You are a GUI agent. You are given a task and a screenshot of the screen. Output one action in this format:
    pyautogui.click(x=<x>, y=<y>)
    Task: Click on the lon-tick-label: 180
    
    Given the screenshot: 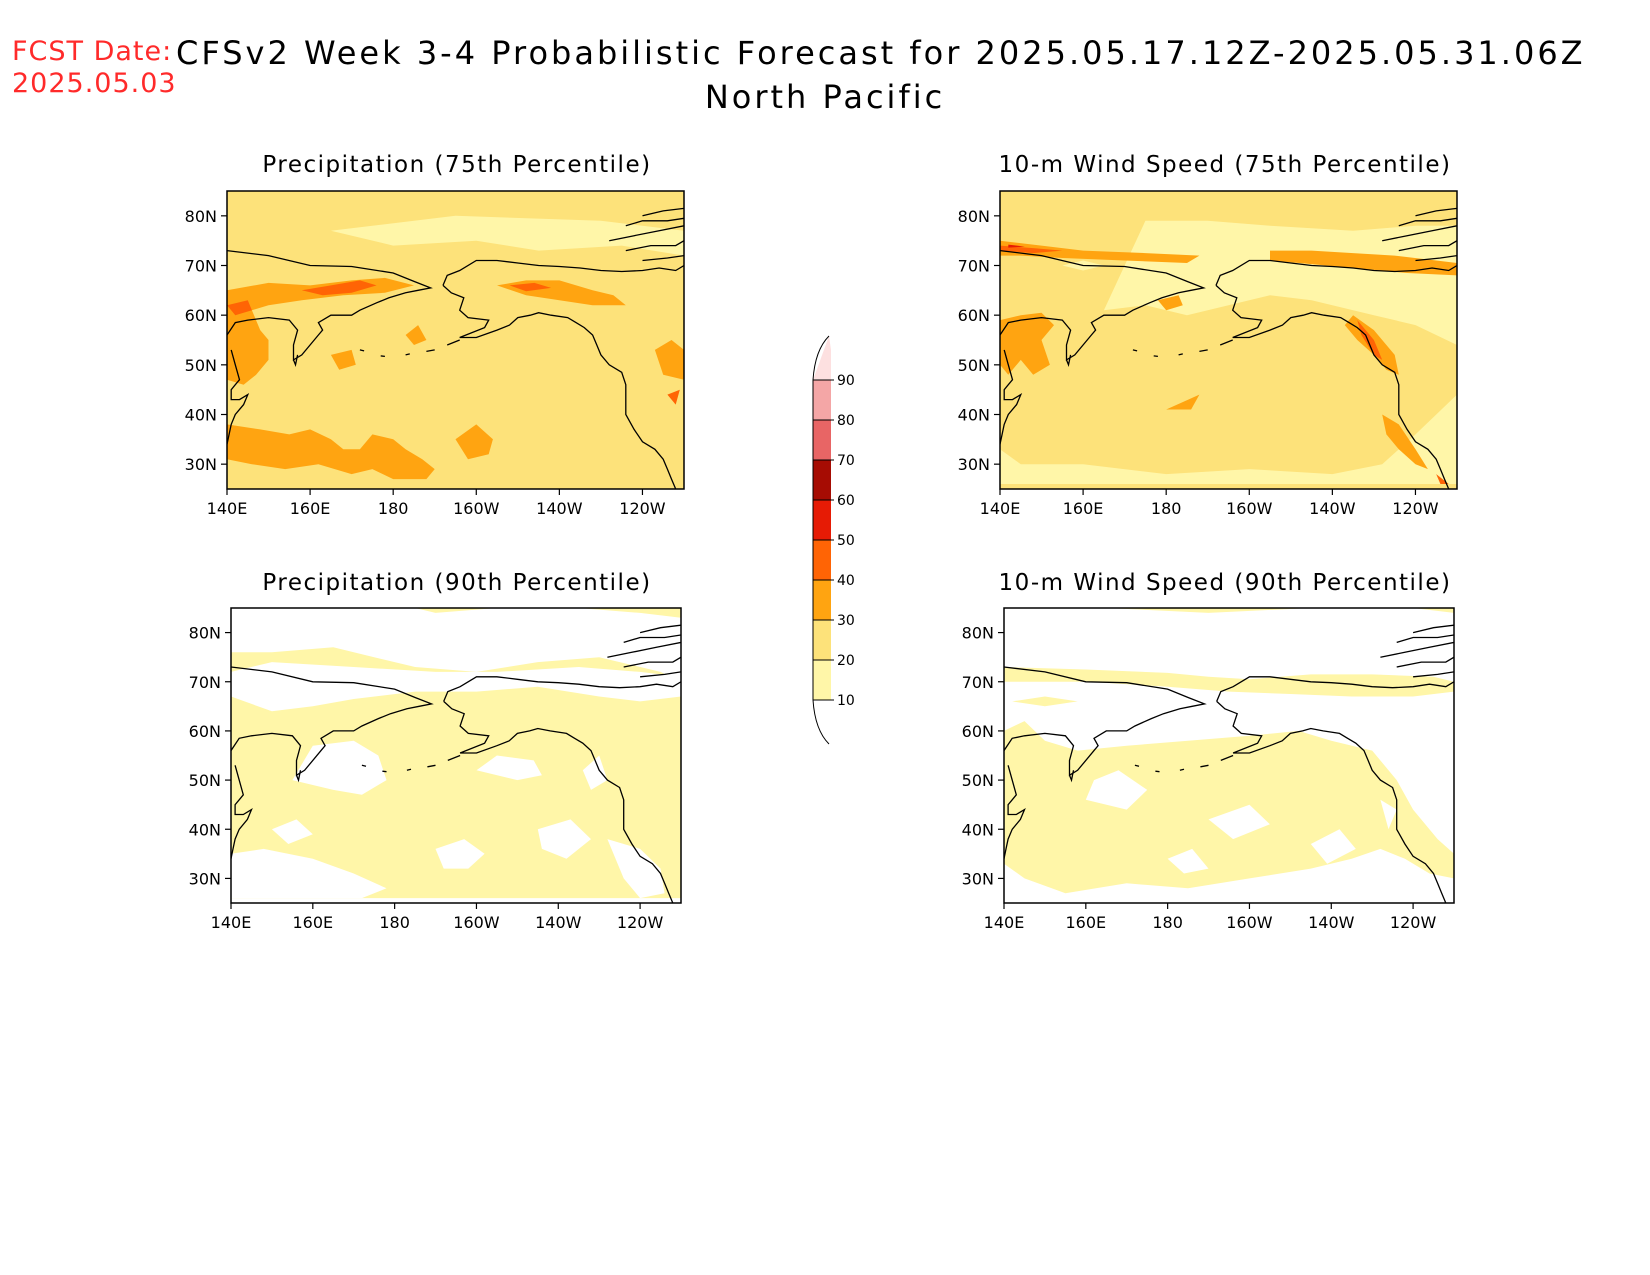 What is the action you would take?
    pyautogui.click(x=1167, y=922)
    